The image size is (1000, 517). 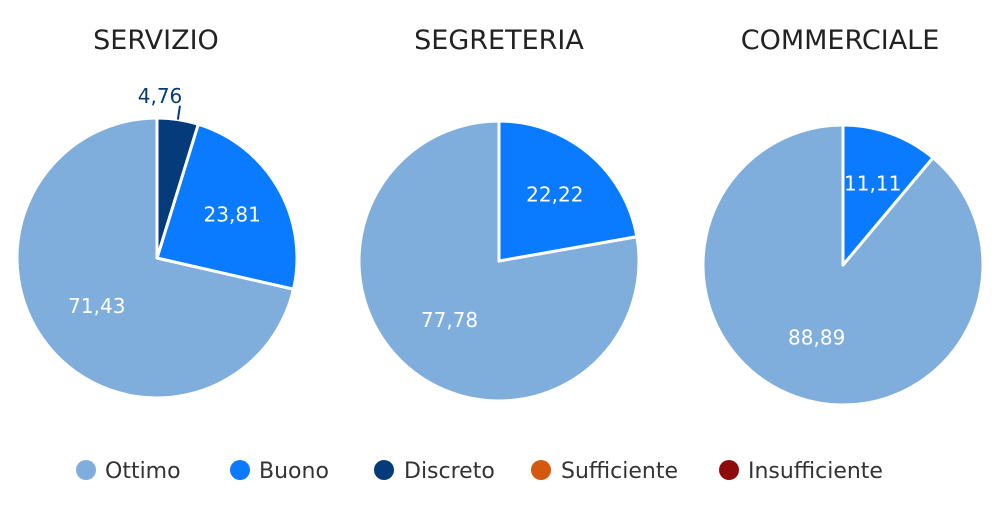 What do you see at coordinates (294, 471) in the screenshot?
I see `legend-label-buono: Buono` at bounding box center [294, 471].